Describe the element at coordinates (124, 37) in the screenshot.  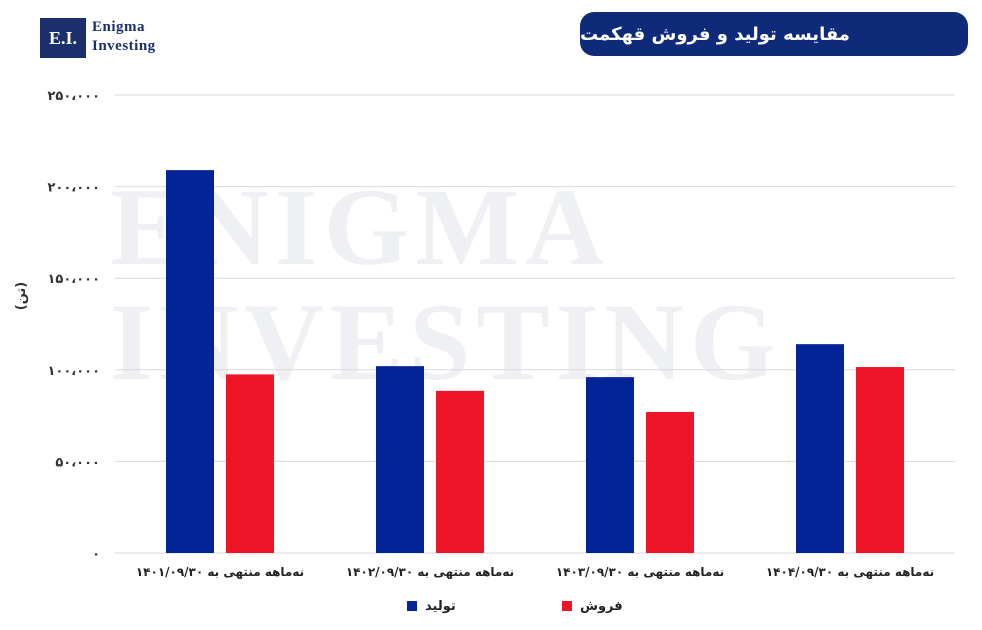
I see `logo-text: Enigma Investing` at that location.